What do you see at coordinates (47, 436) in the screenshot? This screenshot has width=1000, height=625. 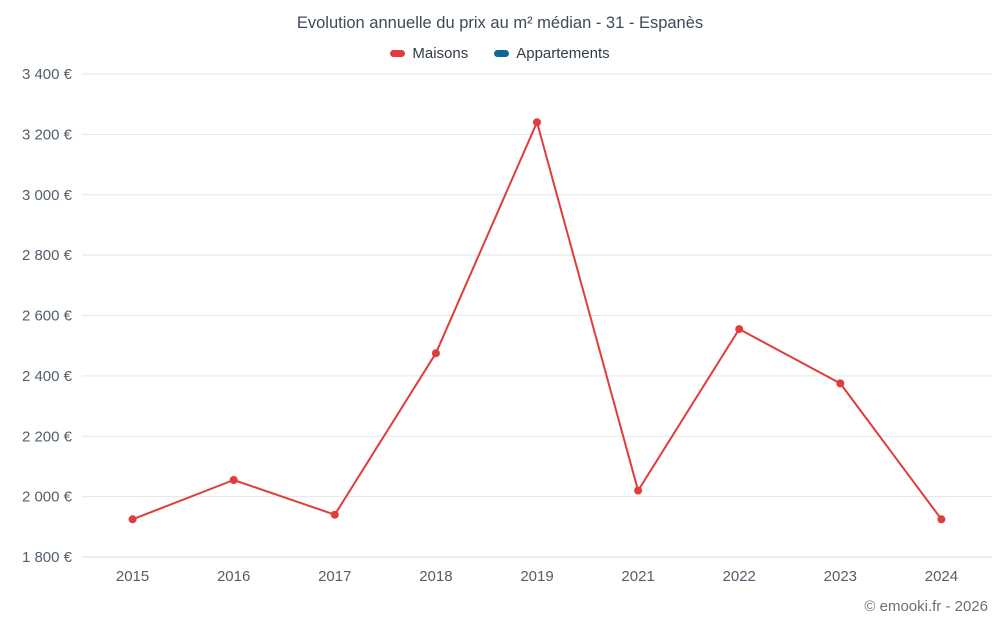 I see `y-axis-label: 2 200 €` at bounding box center [47, 436].